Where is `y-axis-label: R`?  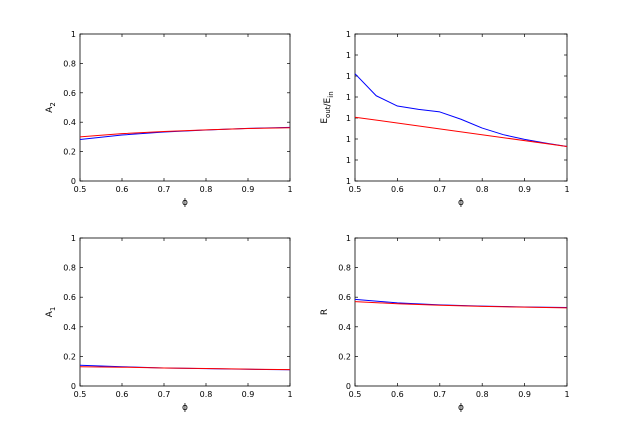
y-axis-label: R is located at coordinates (325, 312).